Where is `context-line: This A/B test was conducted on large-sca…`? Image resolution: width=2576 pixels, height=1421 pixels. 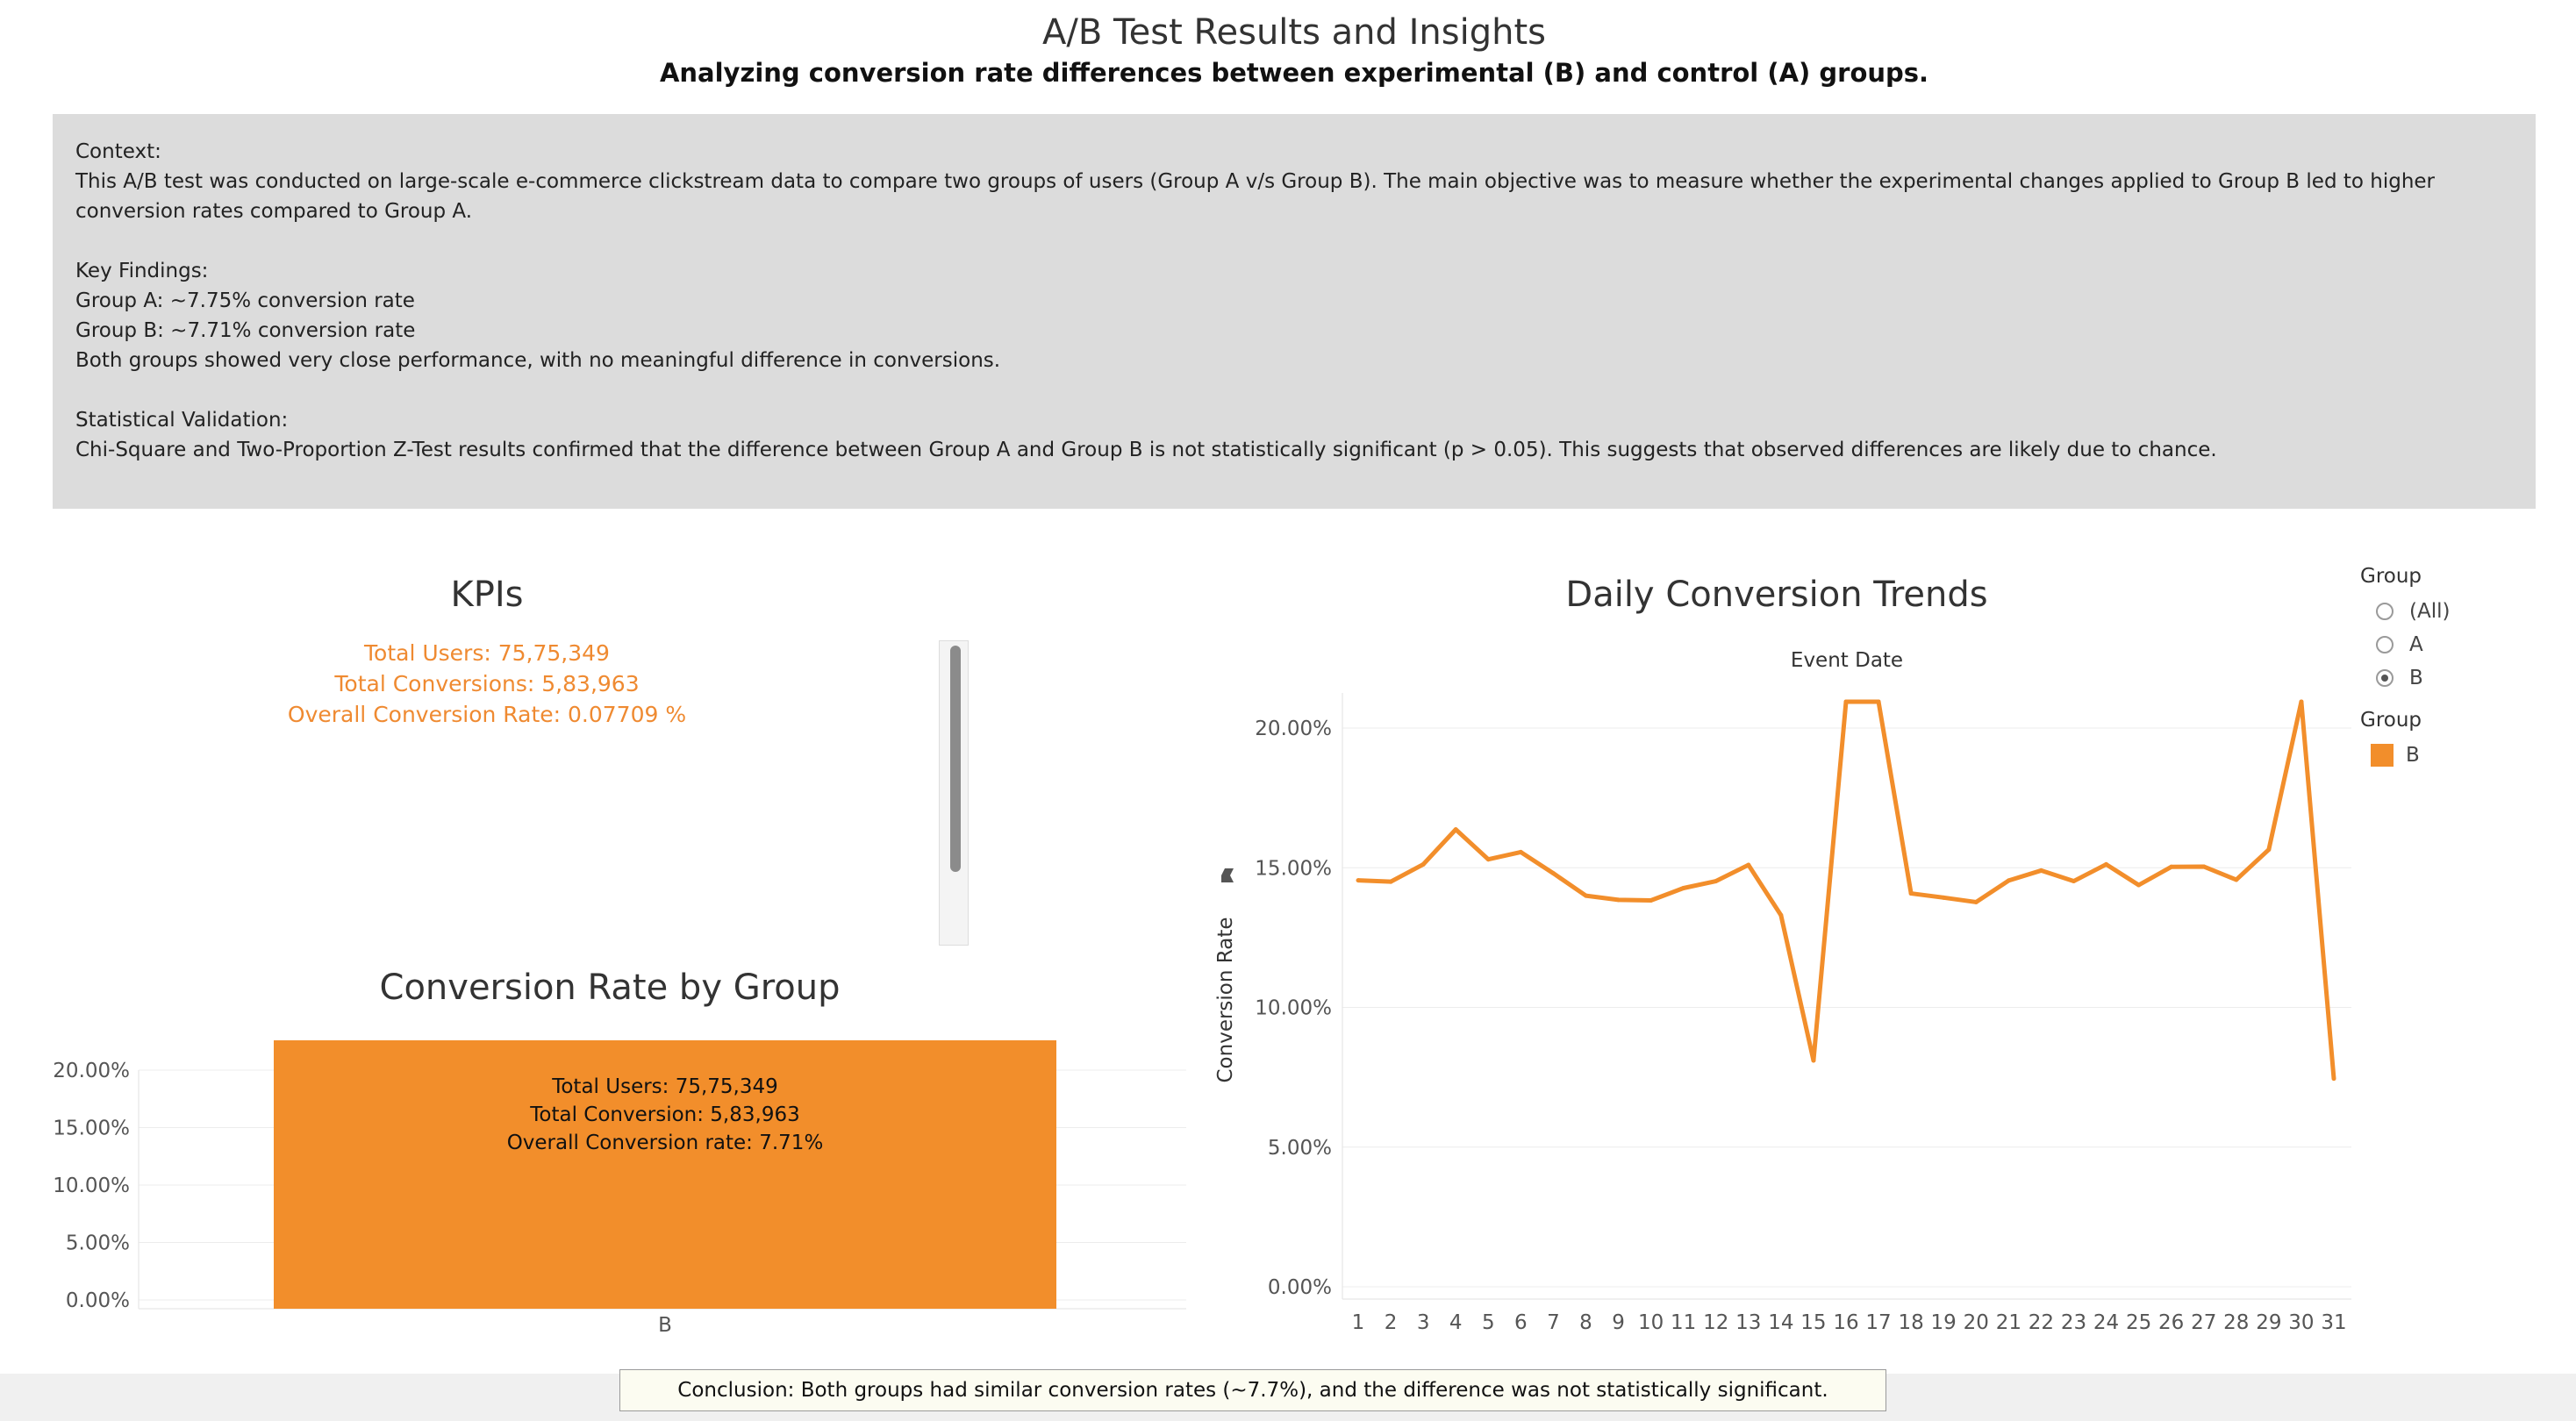 context-line: This A/B test was conducted on large-sca… is located at coordinates (1255, 196).